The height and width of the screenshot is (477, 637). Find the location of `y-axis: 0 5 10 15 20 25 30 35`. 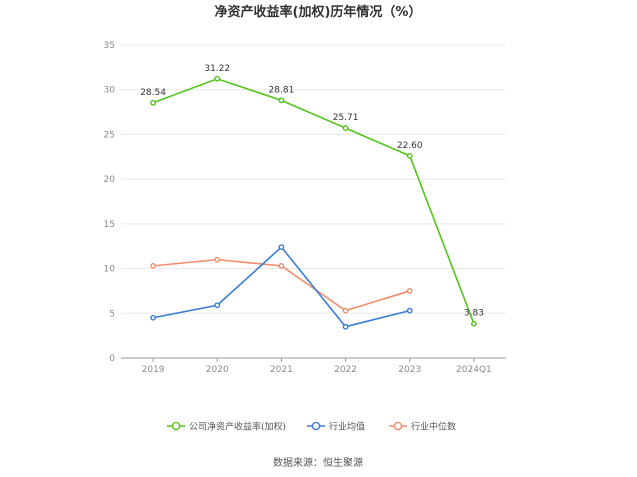

y-axis: 0 5 10 15 20 25 30 35 is located at coordinates (110, 202).